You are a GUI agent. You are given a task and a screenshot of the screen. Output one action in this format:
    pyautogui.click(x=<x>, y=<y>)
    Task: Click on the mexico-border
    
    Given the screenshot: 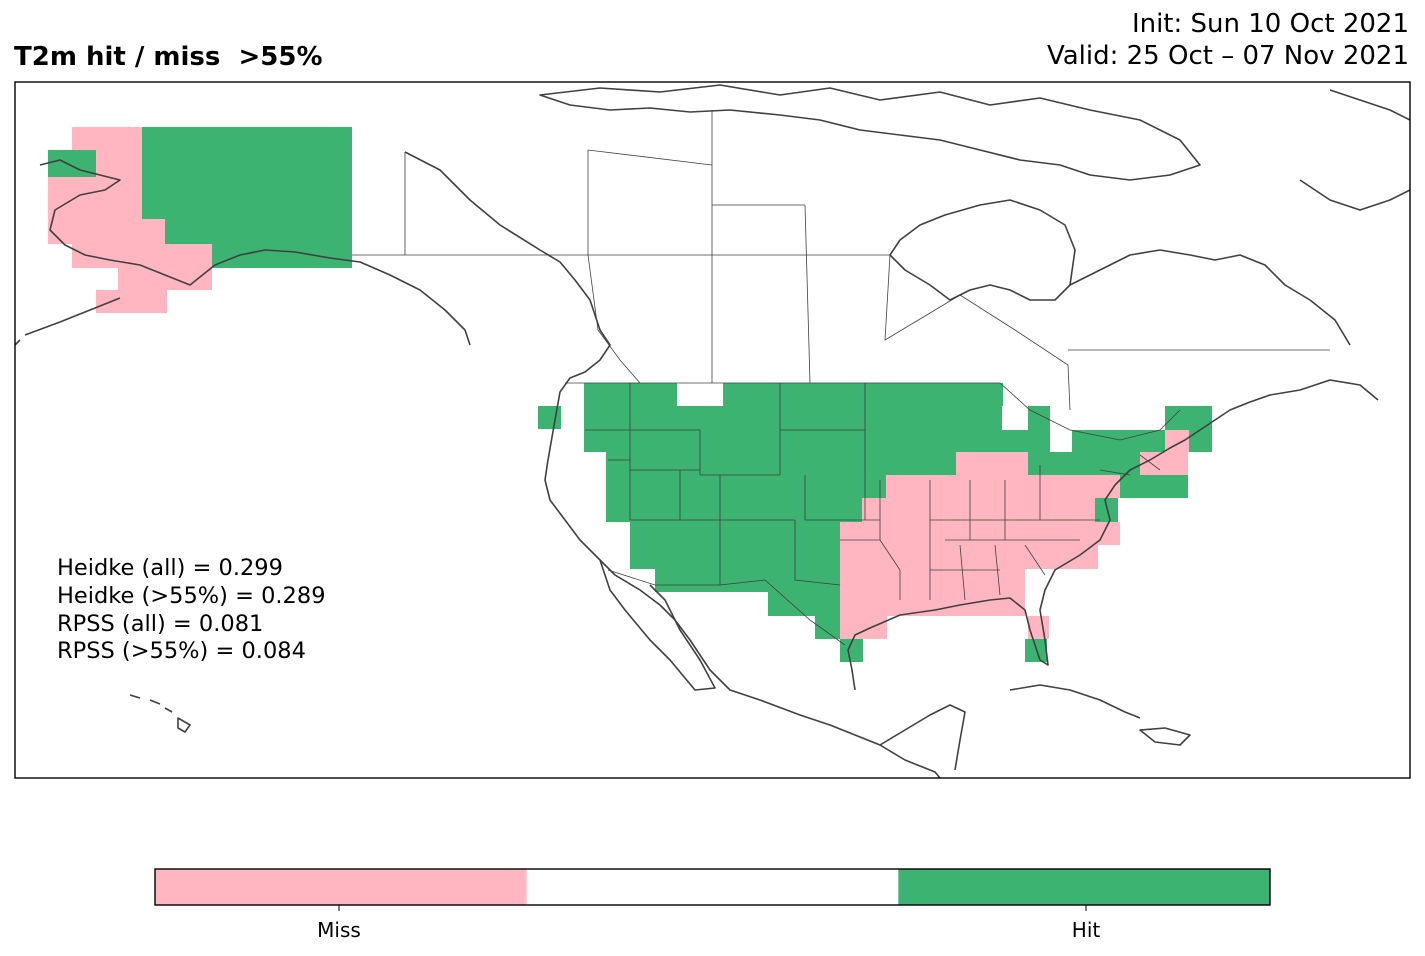 What is the action you would take?
    pyautogui.click(x=726, y=607)
    